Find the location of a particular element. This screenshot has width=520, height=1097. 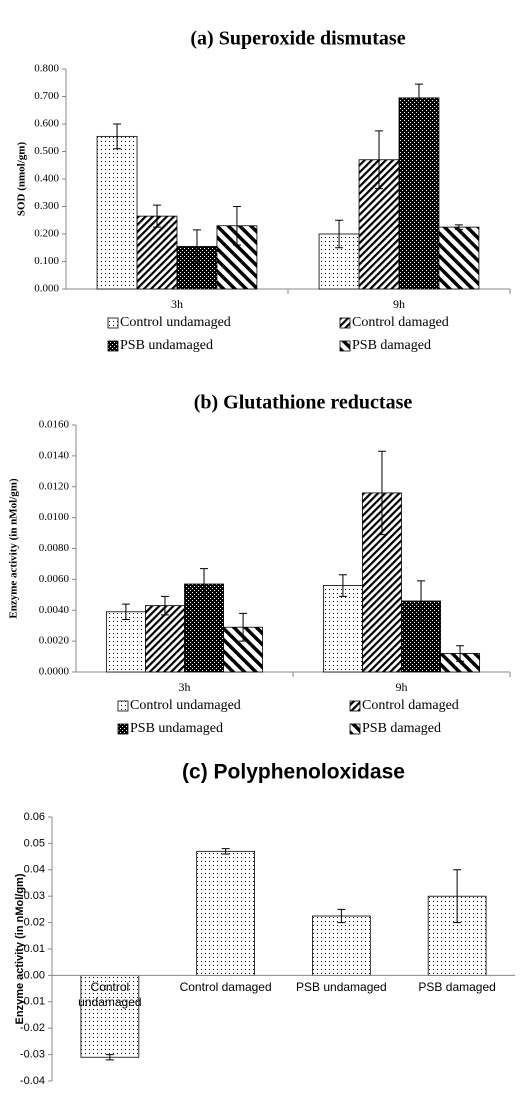

y-tick-label: 0.02 is located at coordinates (34, 923).